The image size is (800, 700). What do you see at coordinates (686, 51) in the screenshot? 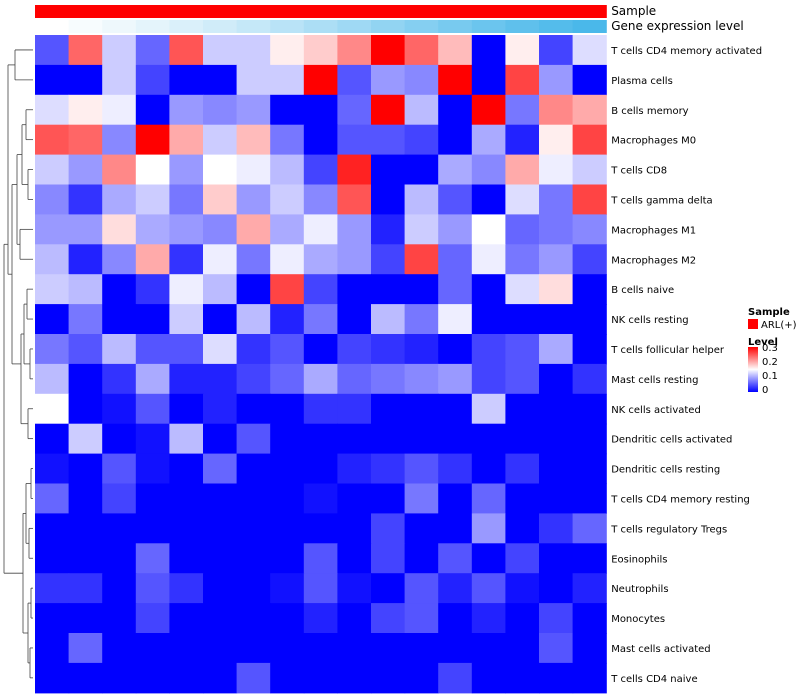
I see `row-label: T cells CD4 memory activated` at bounding box center [686, 51].